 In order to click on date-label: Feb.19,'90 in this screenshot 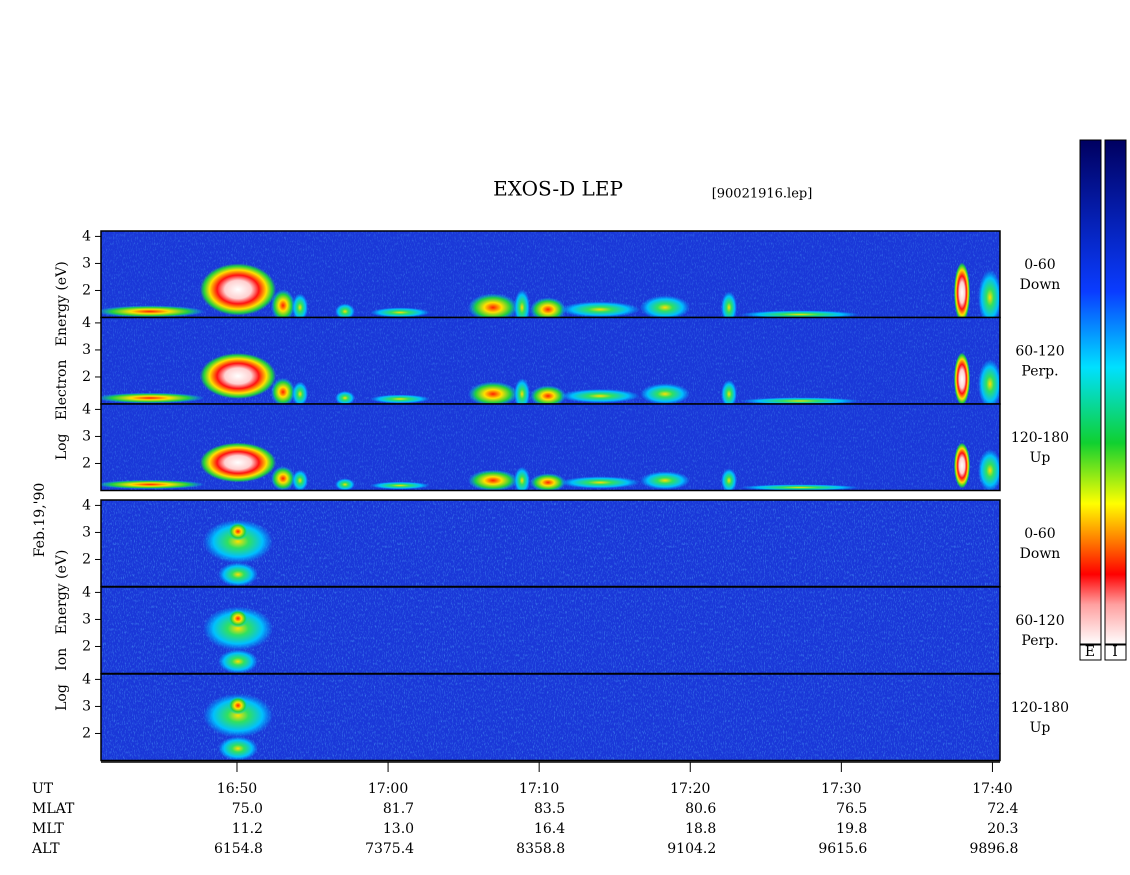, I will do `click(40, 520)`.